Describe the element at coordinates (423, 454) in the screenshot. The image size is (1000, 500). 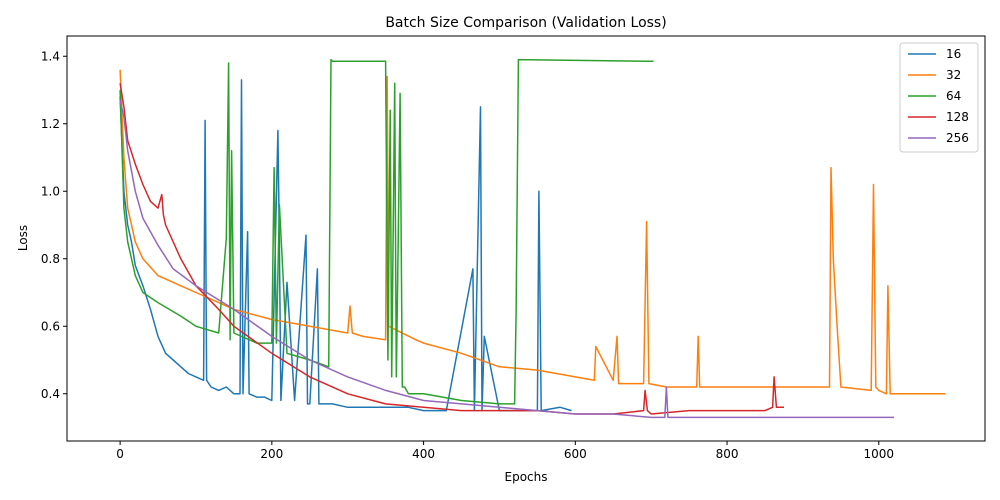
I see `x-tick-label: 400` at that location.